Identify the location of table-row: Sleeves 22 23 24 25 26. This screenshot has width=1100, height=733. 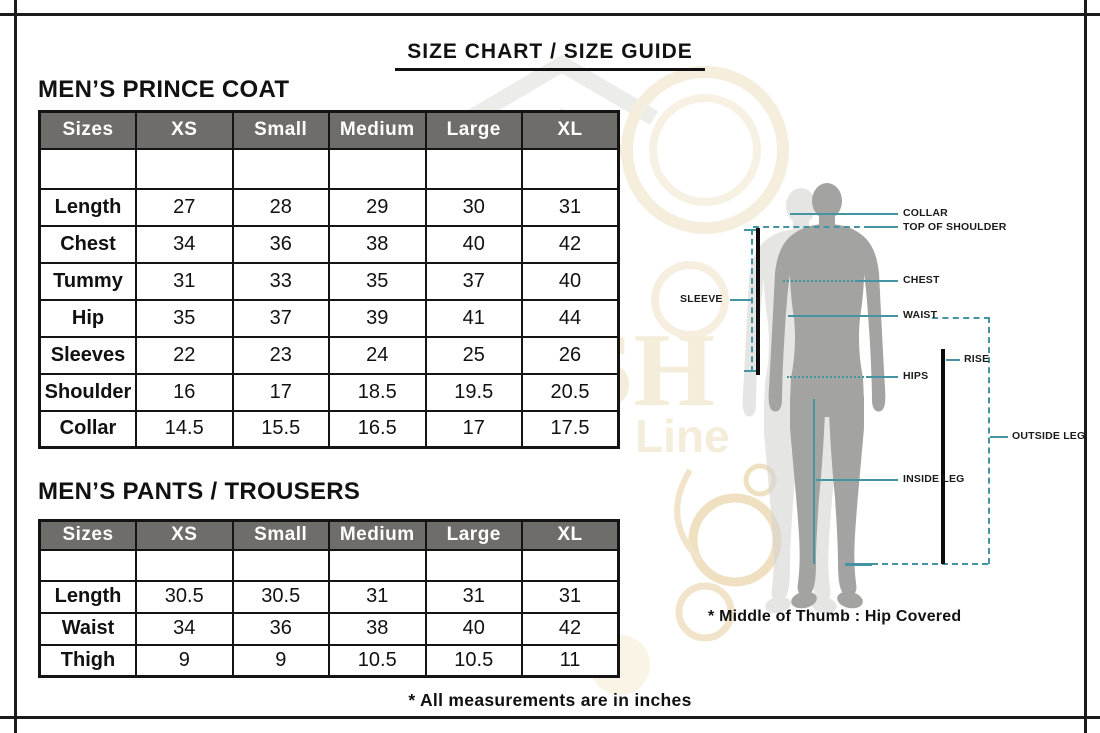
(329, 355).